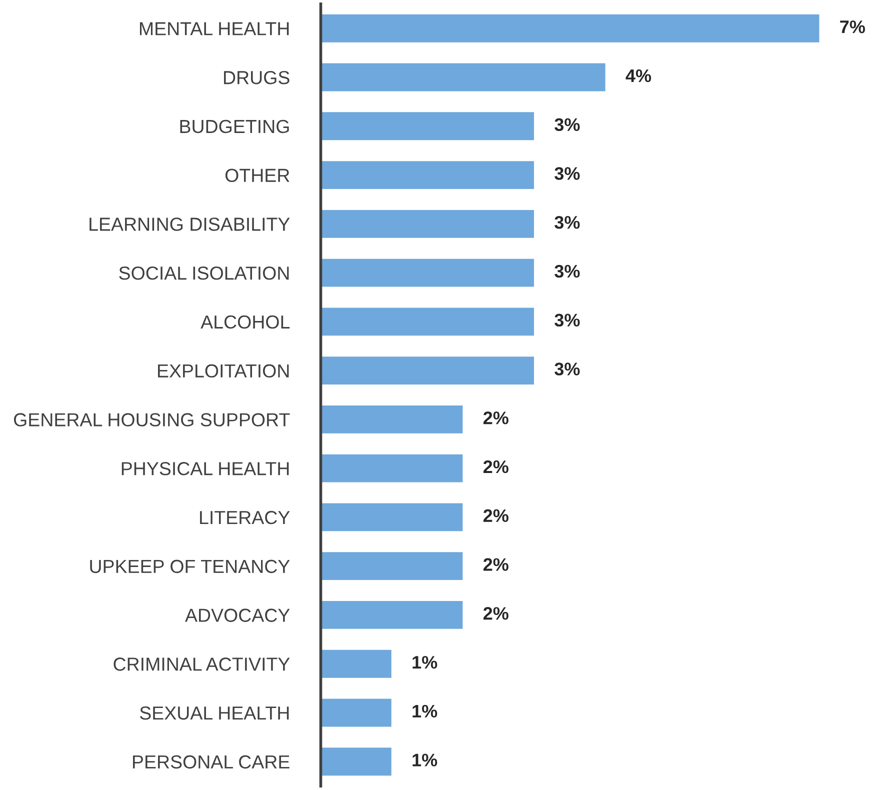  I want to click on y-tick-label: GENERAL HOUSING SUPPORT, so click(152, 419).